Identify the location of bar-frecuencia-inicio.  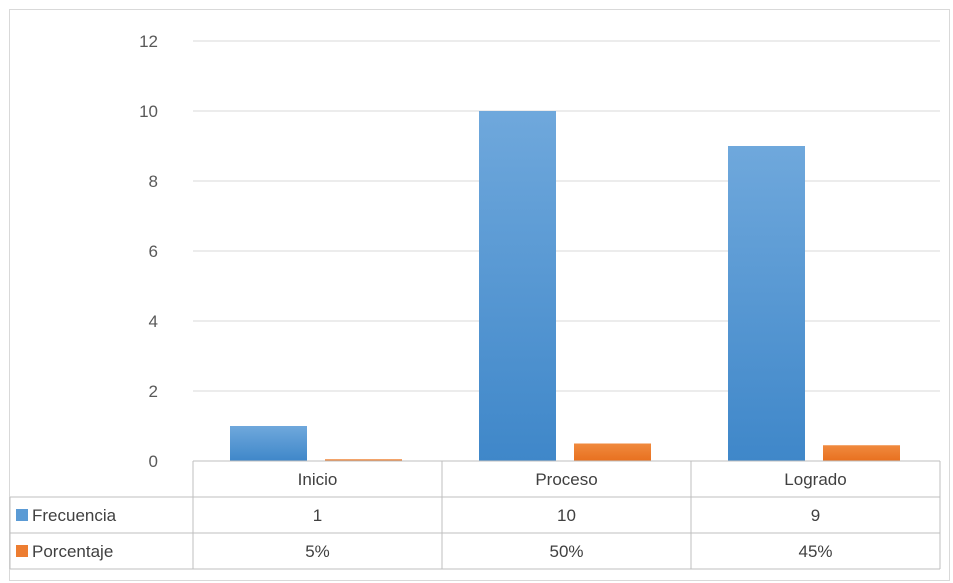
(268, 443).